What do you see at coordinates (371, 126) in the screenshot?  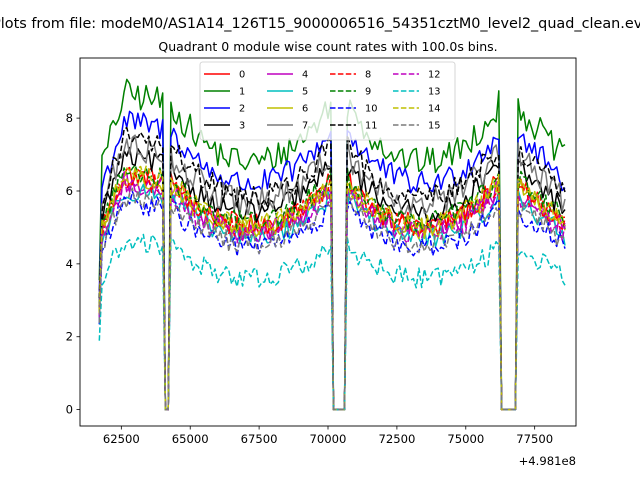 I see `legend-label-11: 11` at bounding box center [371, 126].